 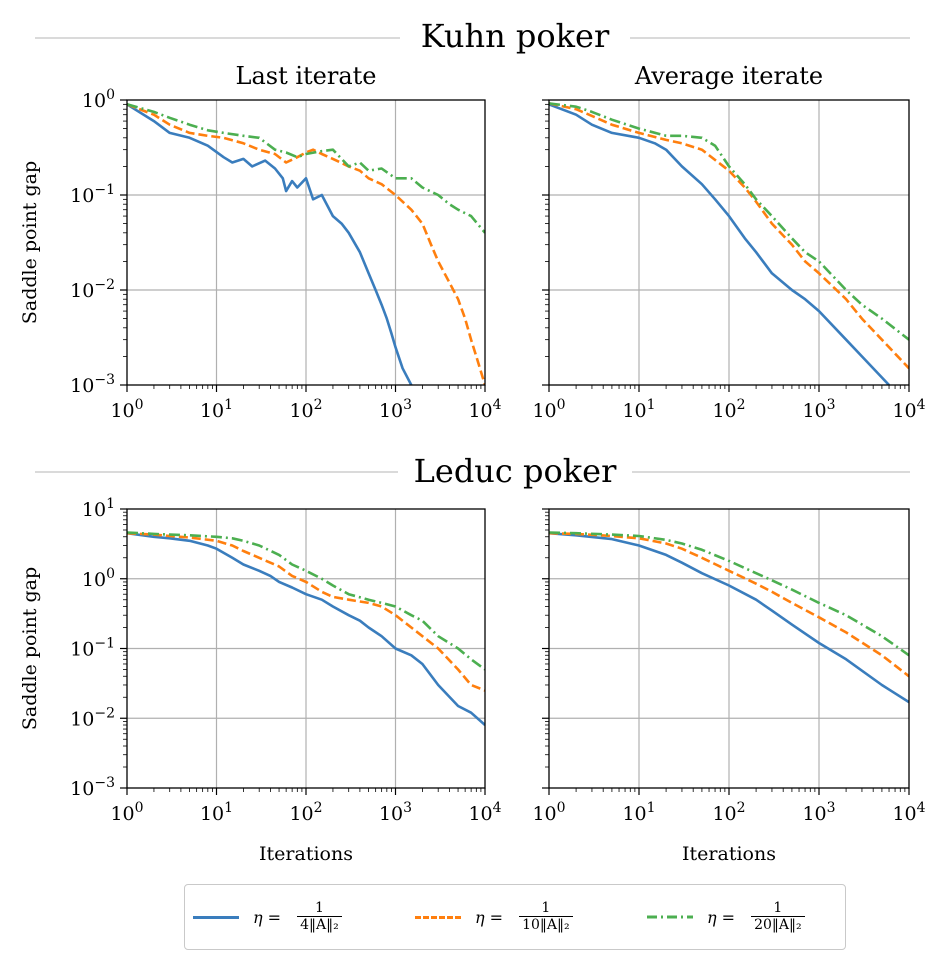 I want to click on legend-den: 4‖A‖₂, so click(x=319, y=924).